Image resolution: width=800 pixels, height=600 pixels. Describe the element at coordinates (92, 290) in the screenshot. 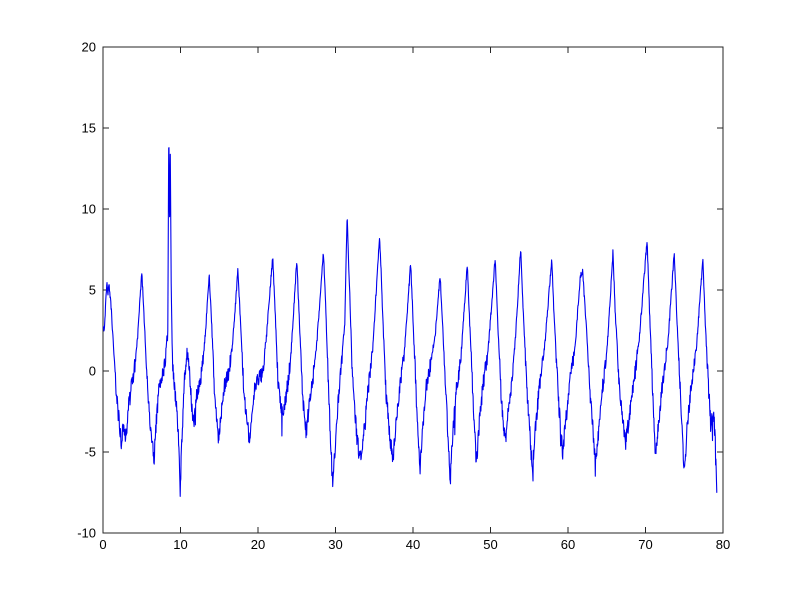

I see `y-tick-label: 5` at that location.